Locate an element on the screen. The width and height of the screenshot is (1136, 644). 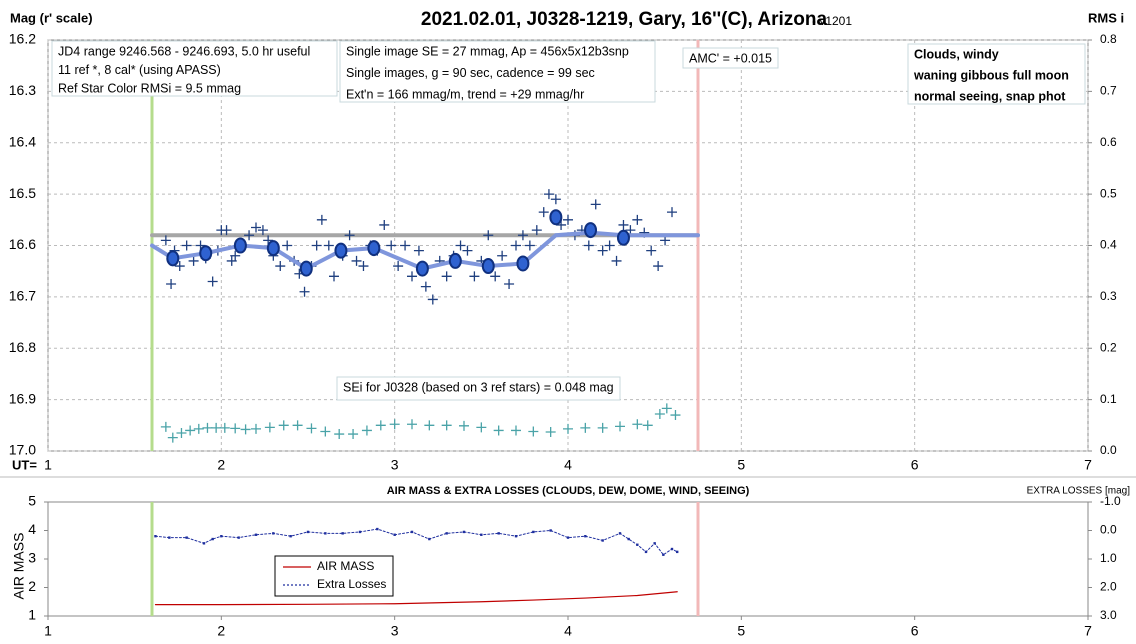
x-tick-label: 7 is located at coordinates (1088, 631).